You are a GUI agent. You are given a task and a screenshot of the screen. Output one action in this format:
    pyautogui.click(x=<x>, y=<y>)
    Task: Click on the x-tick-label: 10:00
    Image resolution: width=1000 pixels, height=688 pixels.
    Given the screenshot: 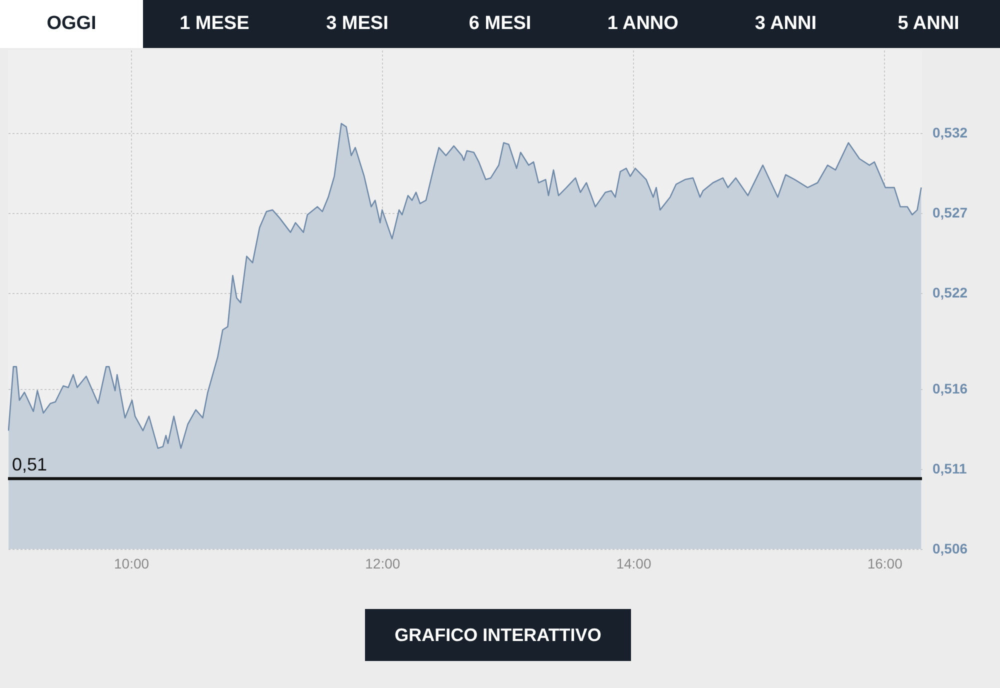 What is the action you would take?
    pyautogui.click(x=132, y=564)
    